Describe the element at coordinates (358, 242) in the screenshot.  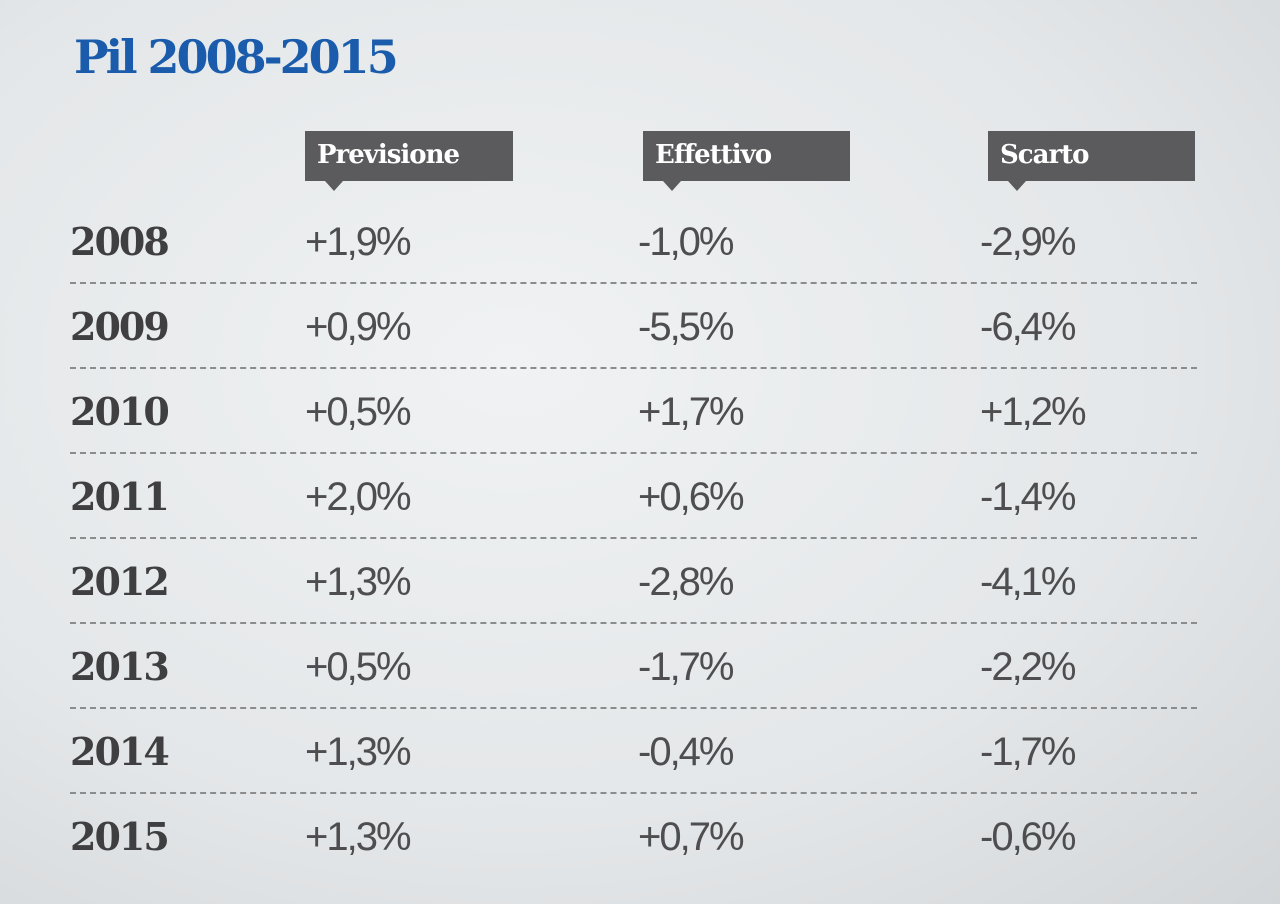
I see `cell-value: +1,9%` at that location.